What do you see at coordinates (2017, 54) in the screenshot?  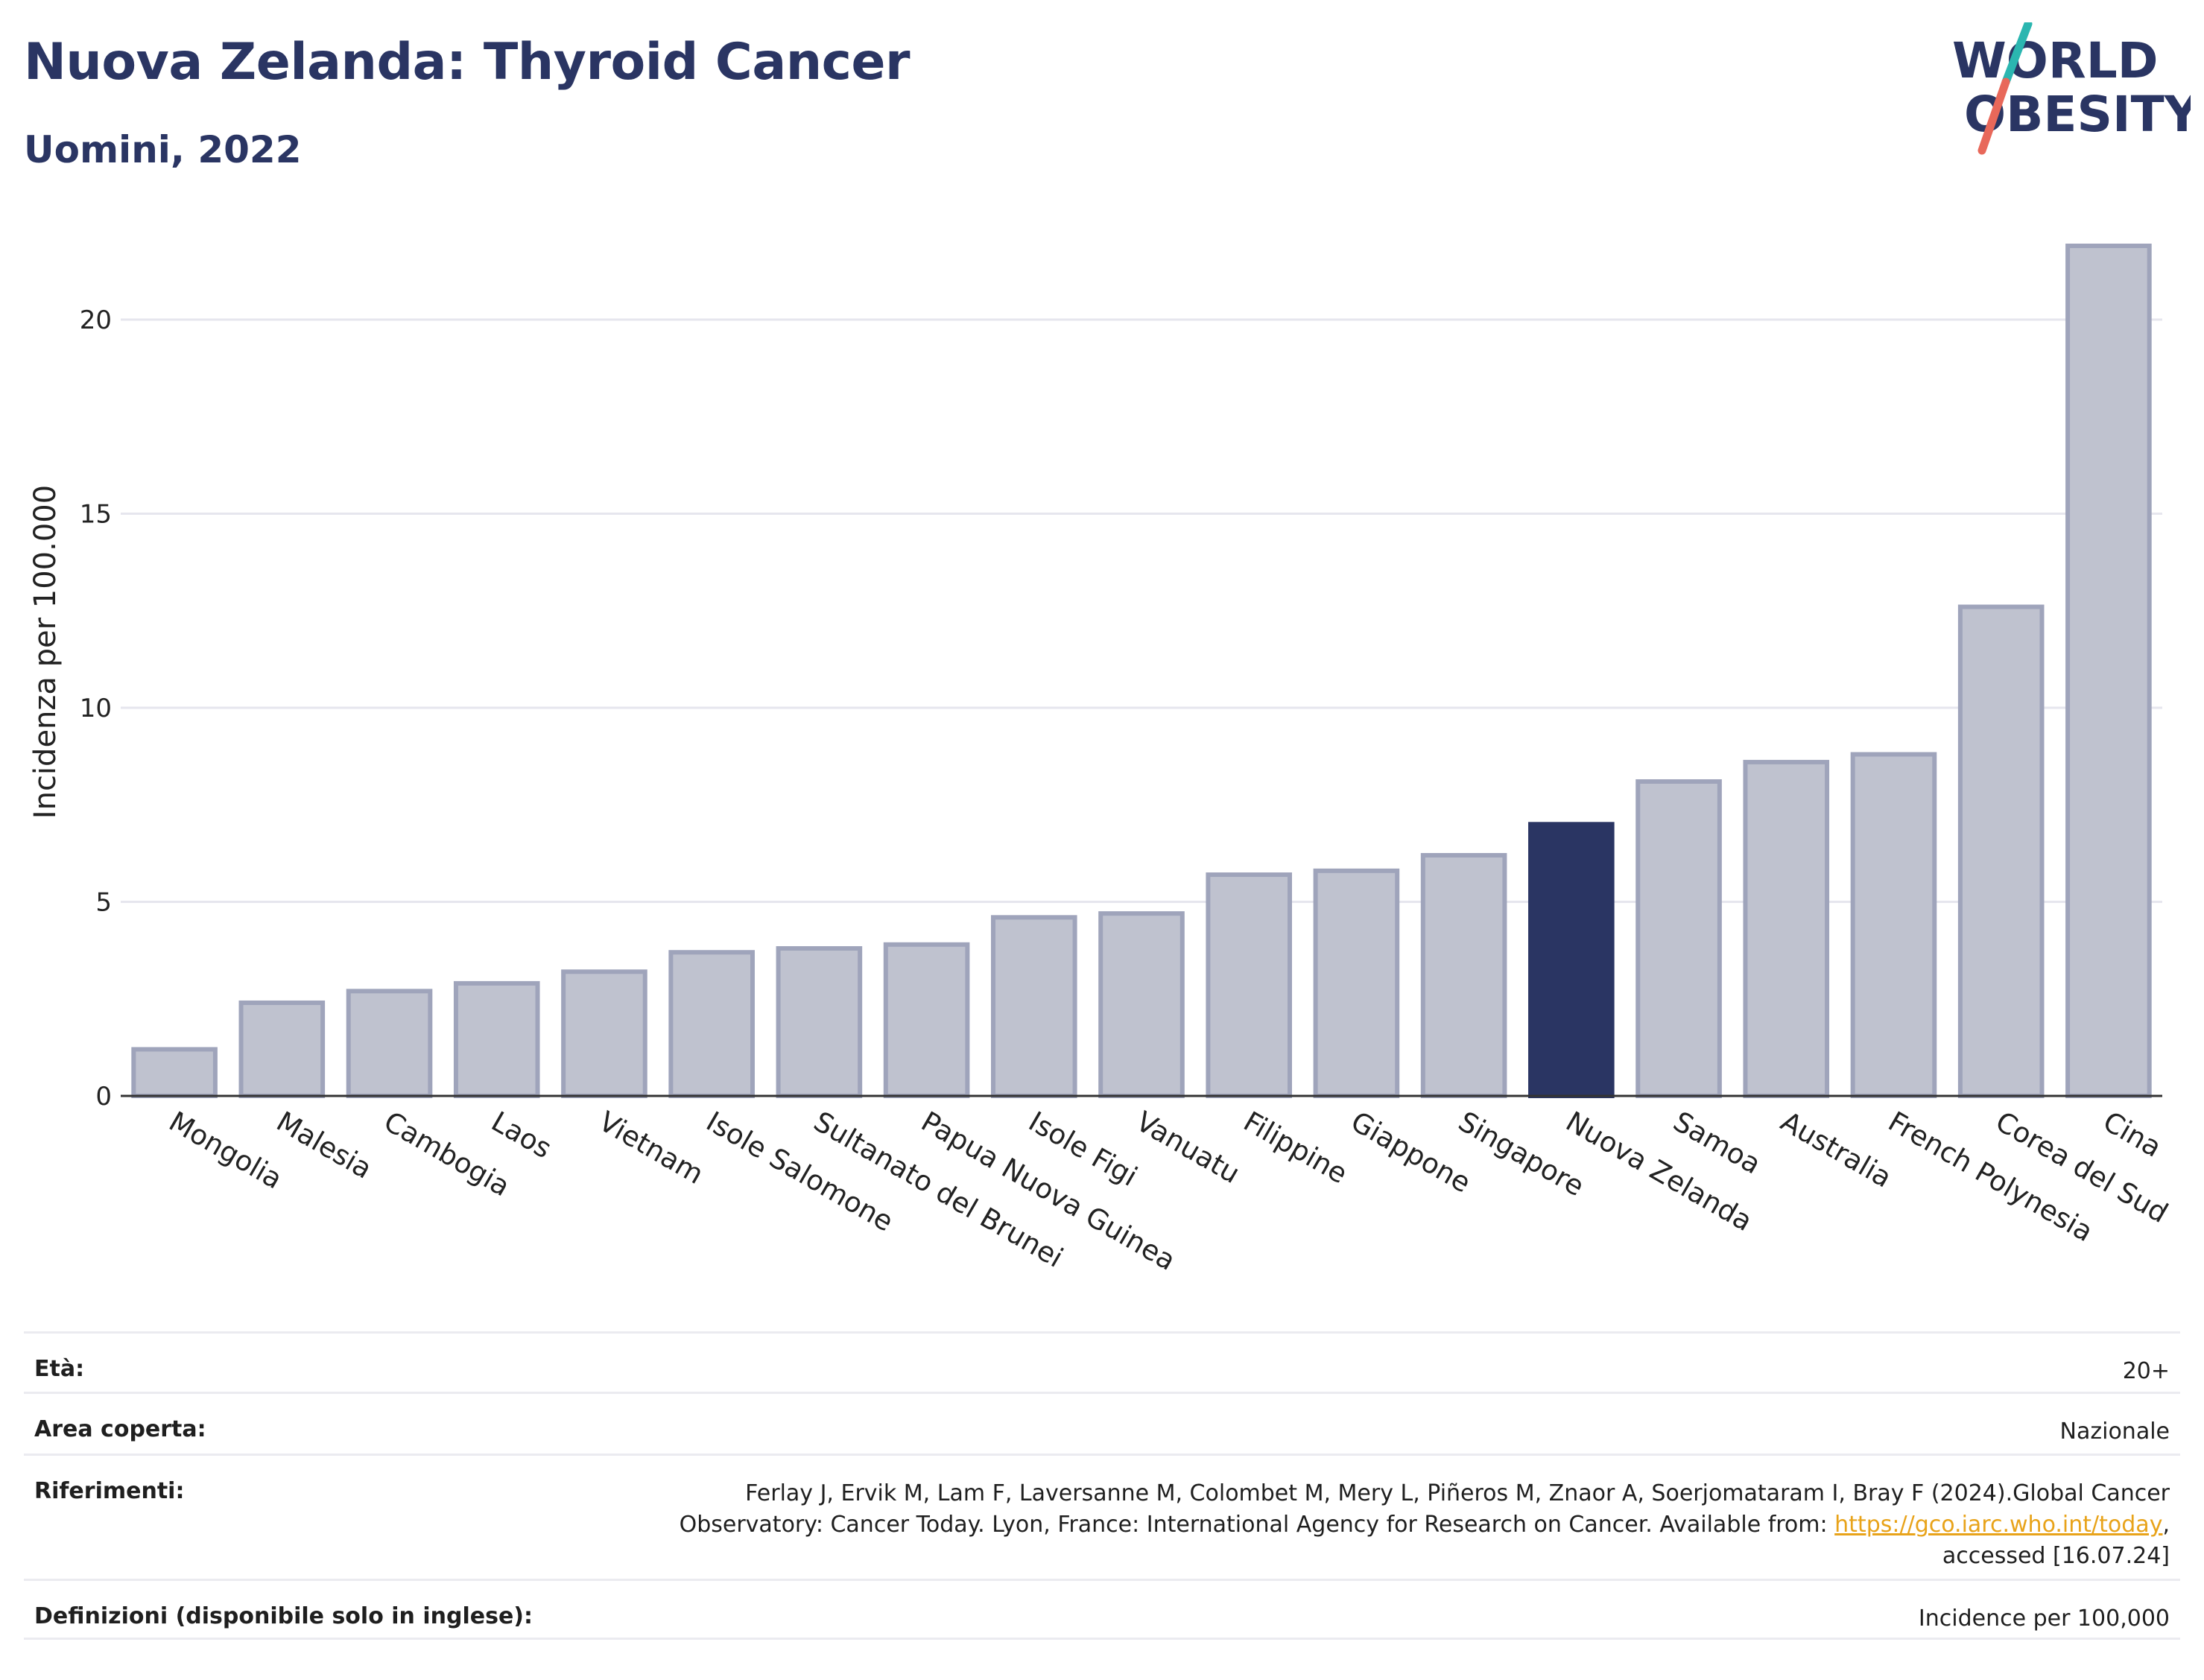 I see `logo-slash-top` at bounding box center [2017, 54].